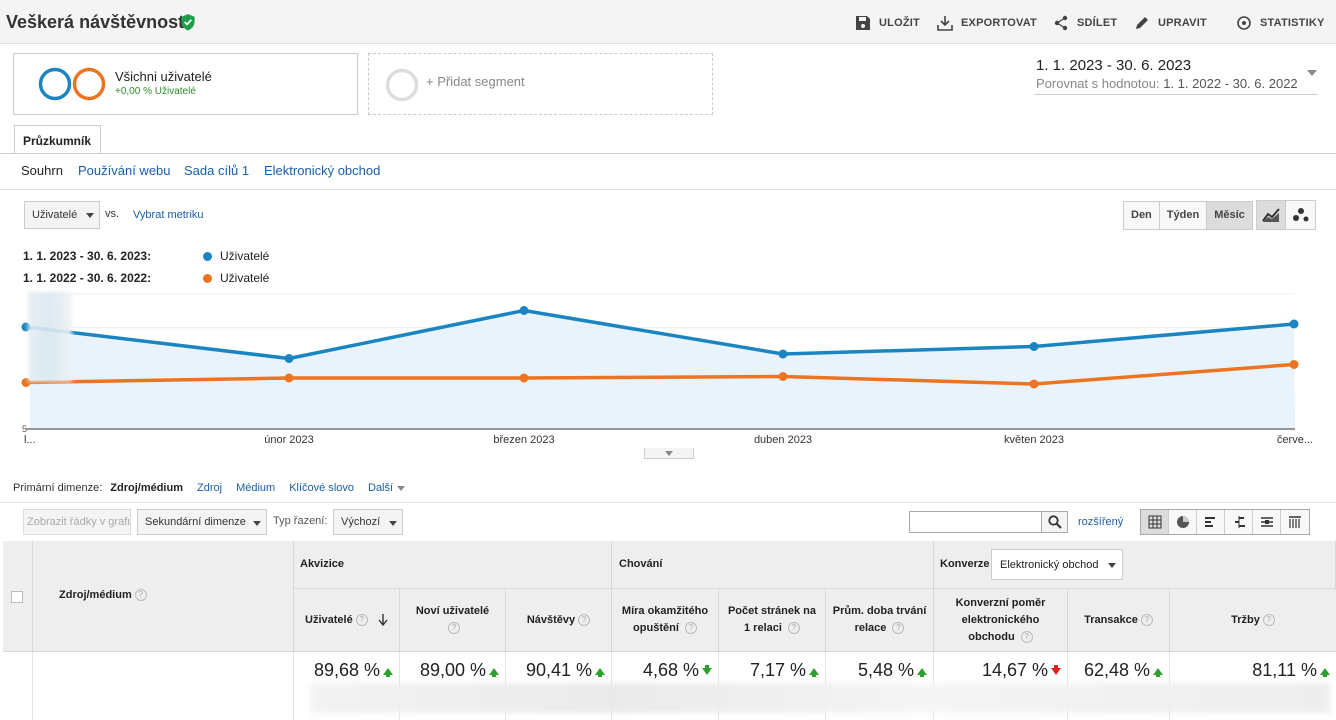 The image size is (1336, 720). I want to click on dimension-header: Zdroj/médium?, so click(163, 596).